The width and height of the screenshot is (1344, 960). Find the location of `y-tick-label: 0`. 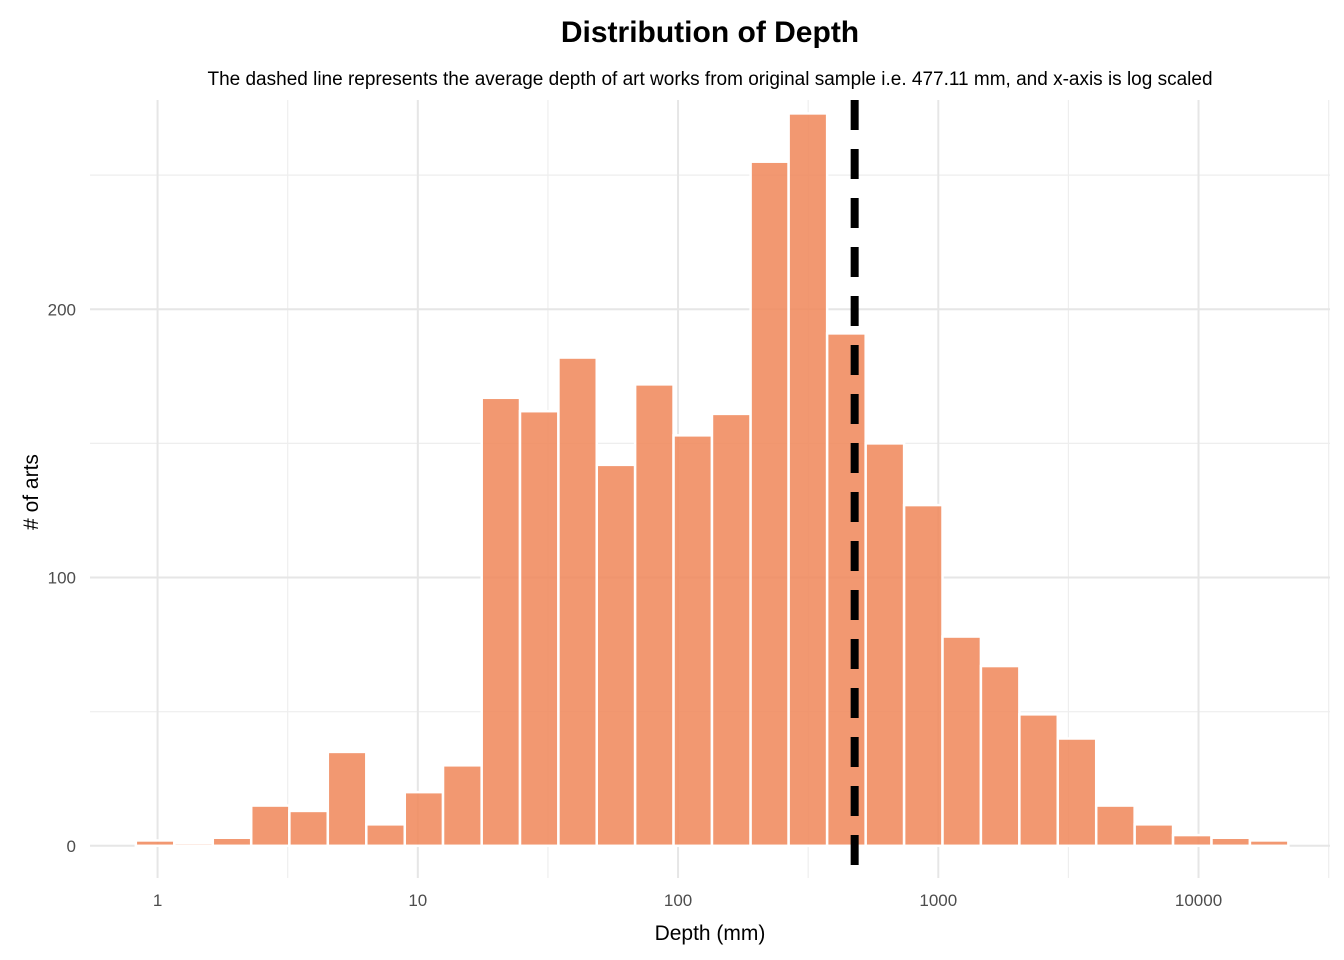

y-tick-label: 0 is located at coordinates (71, 846).